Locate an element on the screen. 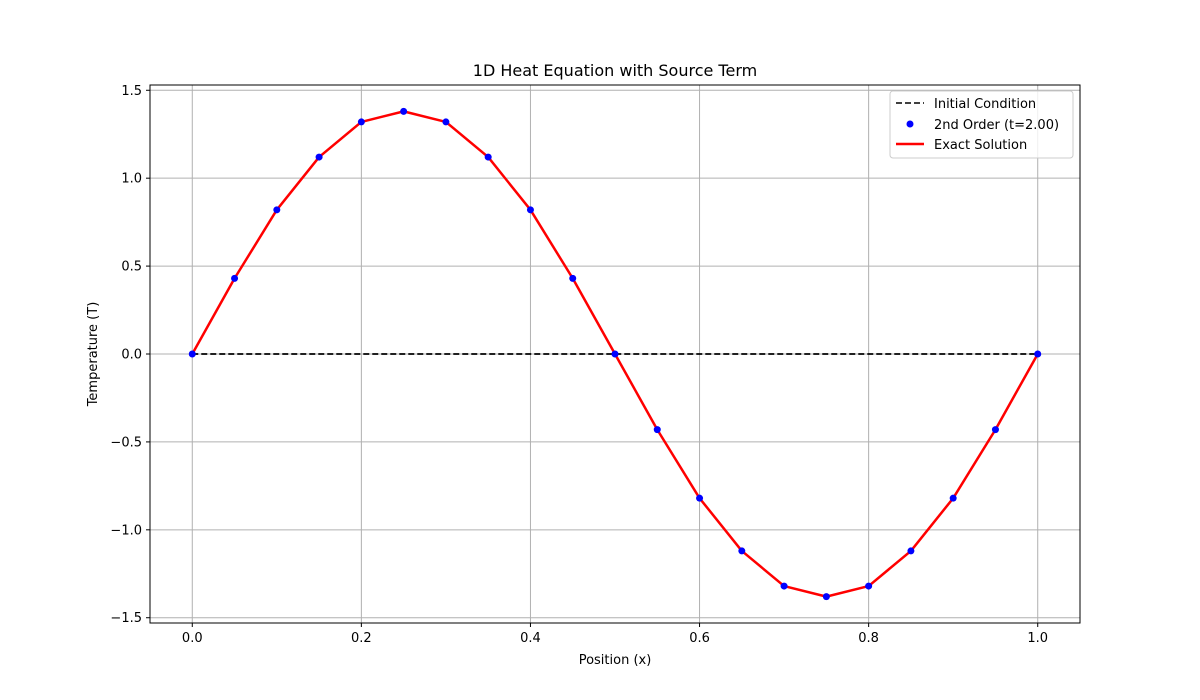  legend-box is located at coordinates (981, 124).